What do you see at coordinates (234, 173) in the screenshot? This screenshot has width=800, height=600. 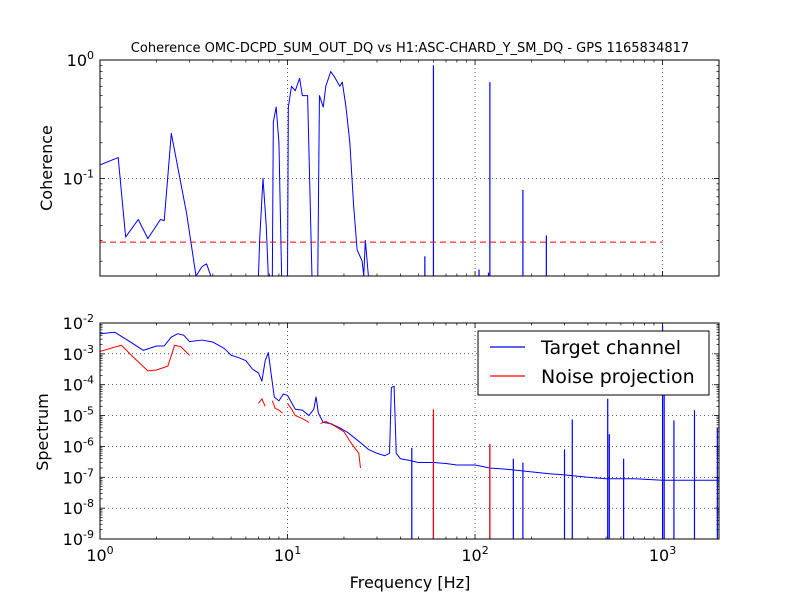 I see `series-0-line` at bounding box center [234, 173].